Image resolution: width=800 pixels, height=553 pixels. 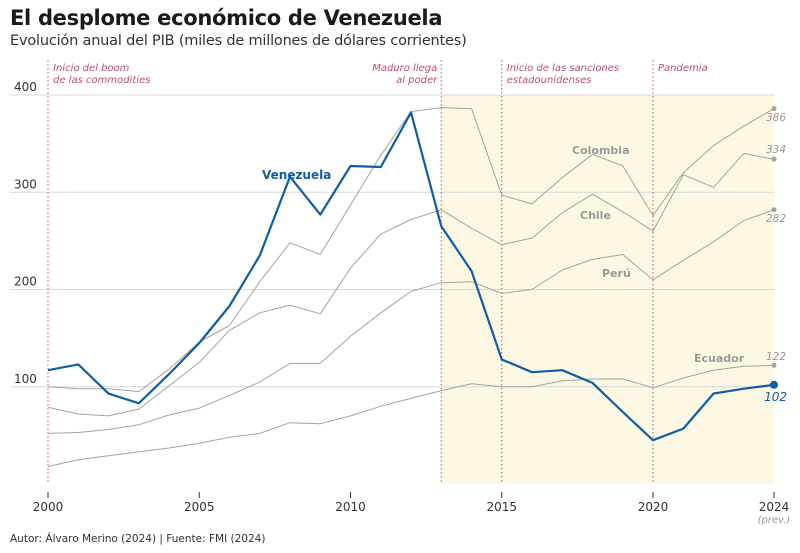 What do you see at coordinates (595, 215) in the screenshot?
I see `series-label-chile: Chile` at bounding box center [595, 215].